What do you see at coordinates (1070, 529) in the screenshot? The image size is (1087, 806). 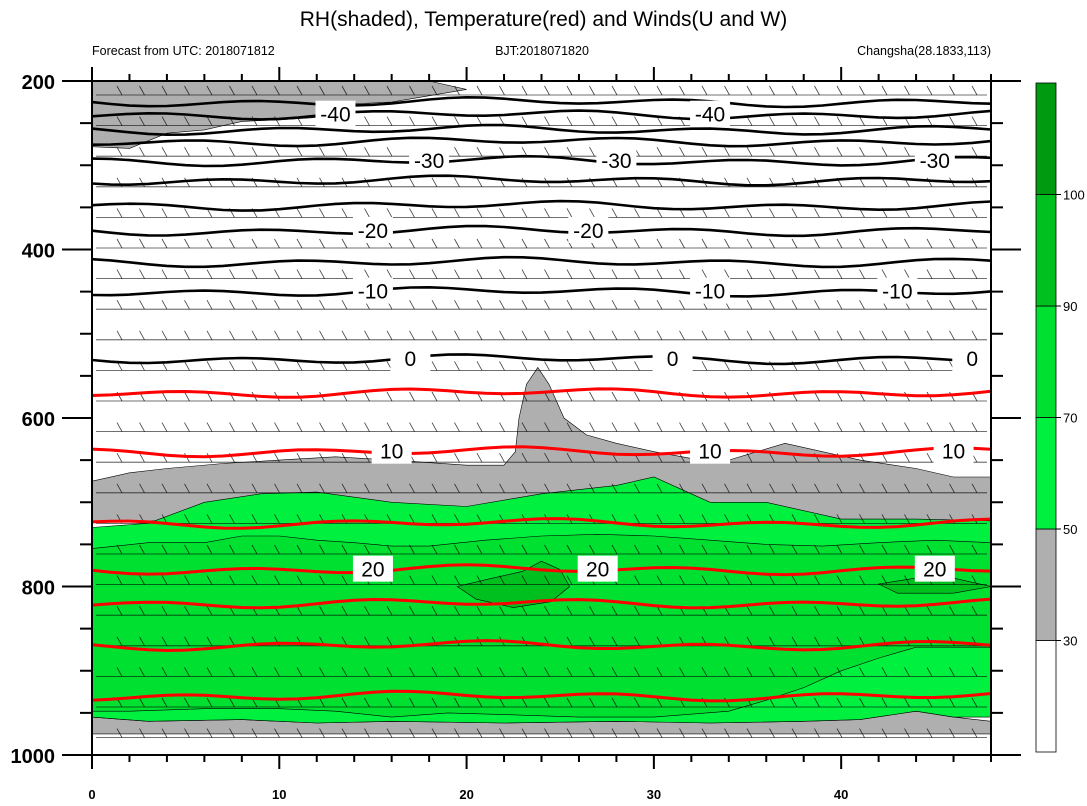 I see `colorbar-label: 50` at bounding box center [1070, 529].